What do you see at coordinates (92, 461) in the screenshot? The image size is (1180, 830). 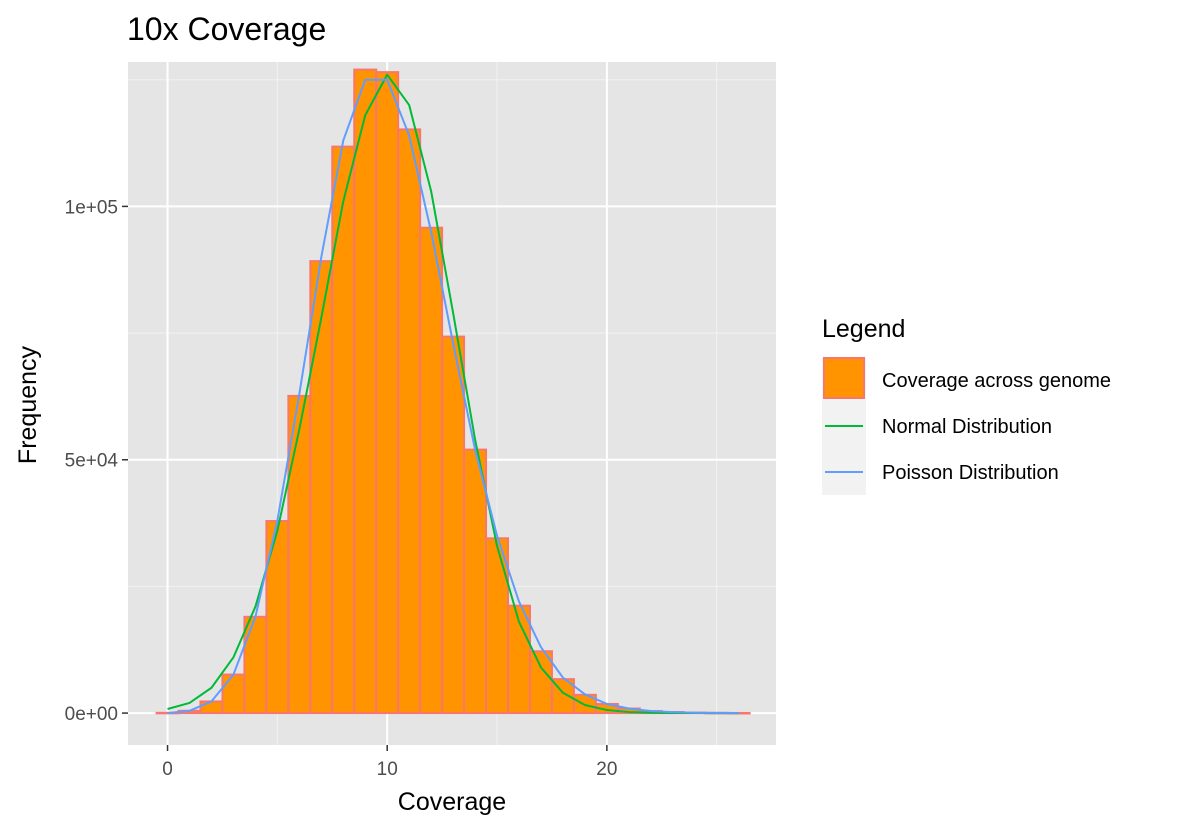 I see `y-tick-label: 5e+04` at bounding box center [92, 461].